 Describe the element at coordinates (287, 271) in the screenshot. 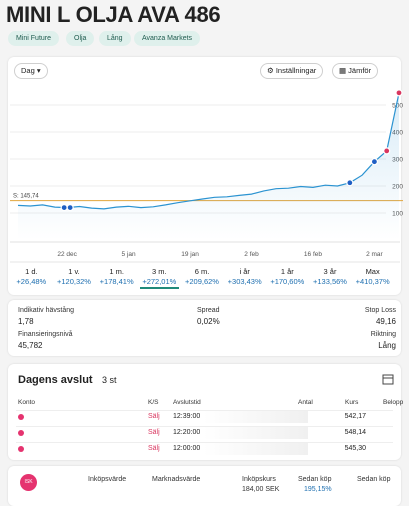

I see `period-label: 1 år` at that location.